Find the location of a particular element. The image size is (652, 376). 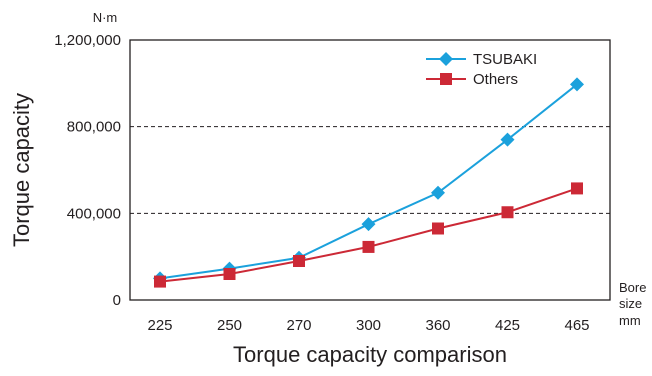

x-axis-title: Torque capacity comparison is located at coordinates (370, 354).